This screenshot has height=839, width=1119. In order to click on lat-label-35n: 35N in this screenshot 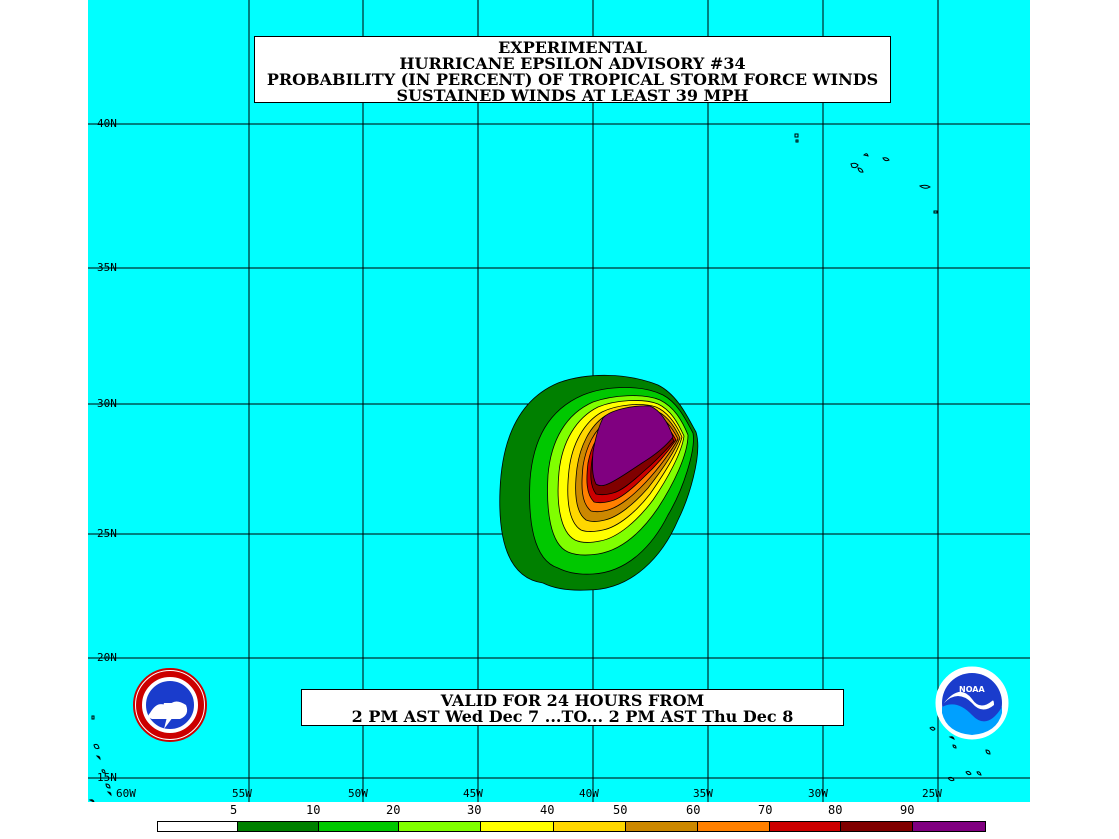, I will do `click(107, 267)`.